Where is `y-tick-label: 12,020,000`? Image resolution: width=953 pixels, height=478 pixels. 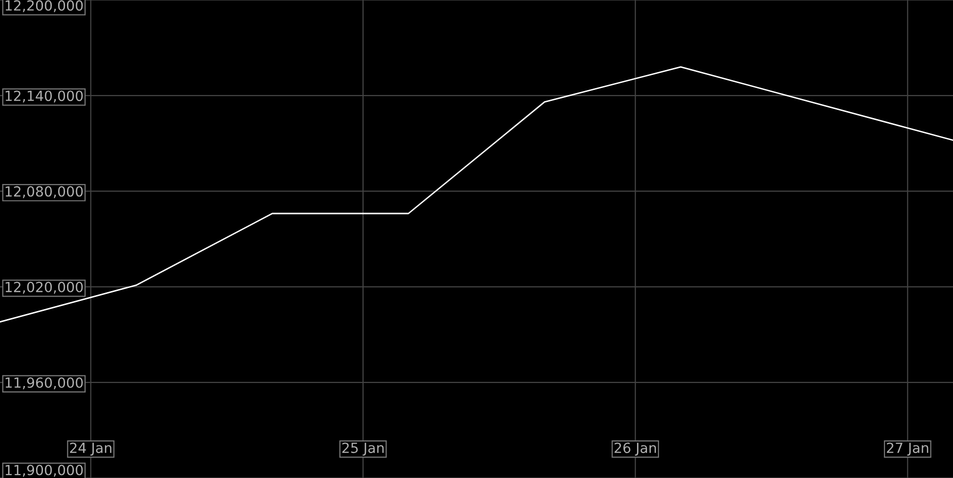 y-tick-label: 12,020,000 is located at coordinates (44, 288).